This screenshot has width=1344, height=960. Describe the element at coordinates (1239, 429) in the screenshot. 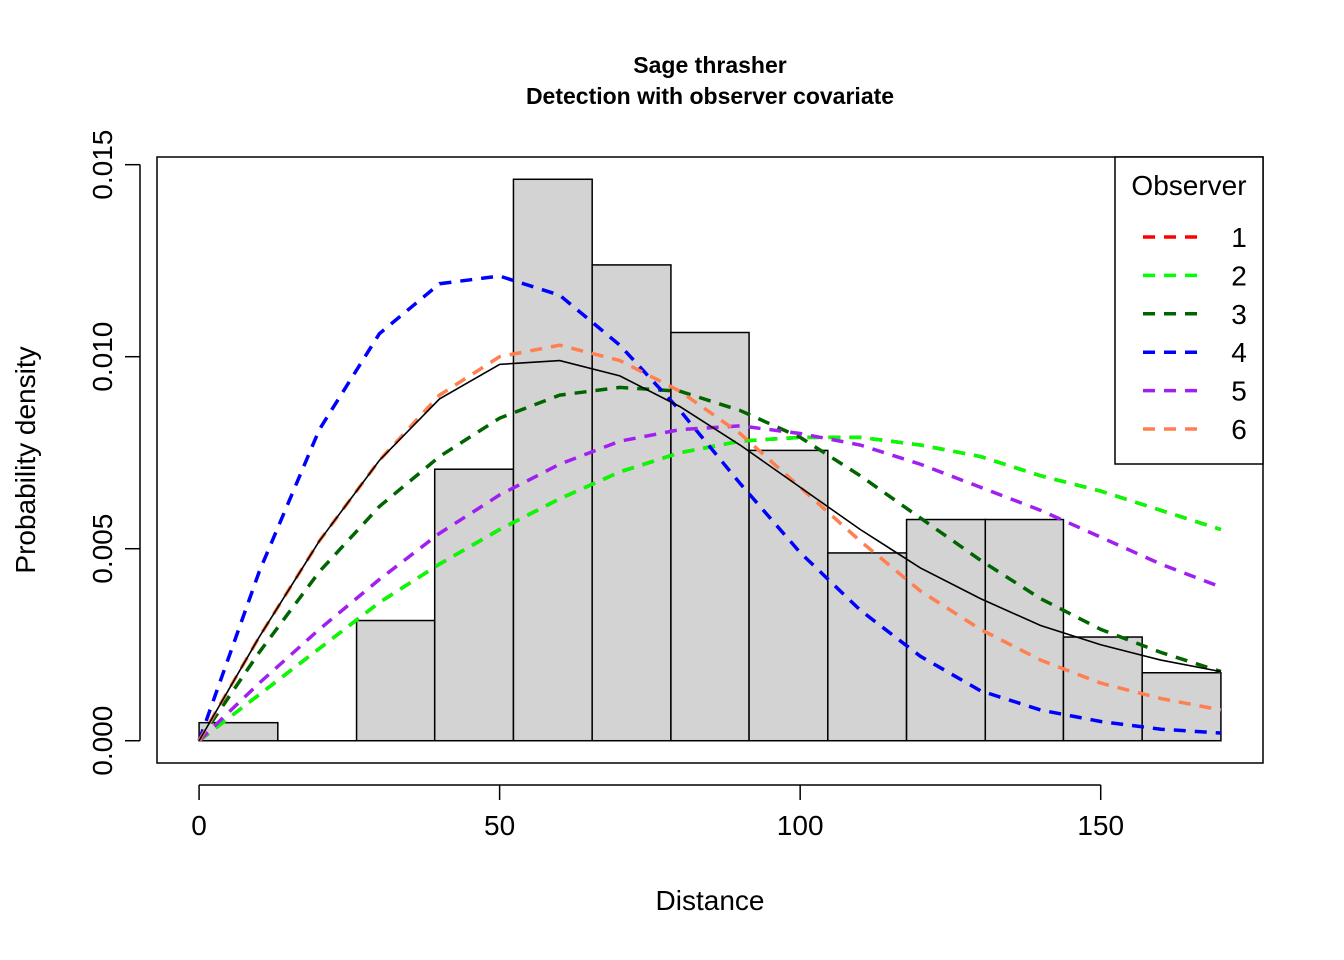

I see `legend-label-observer-6: 6` at that location.